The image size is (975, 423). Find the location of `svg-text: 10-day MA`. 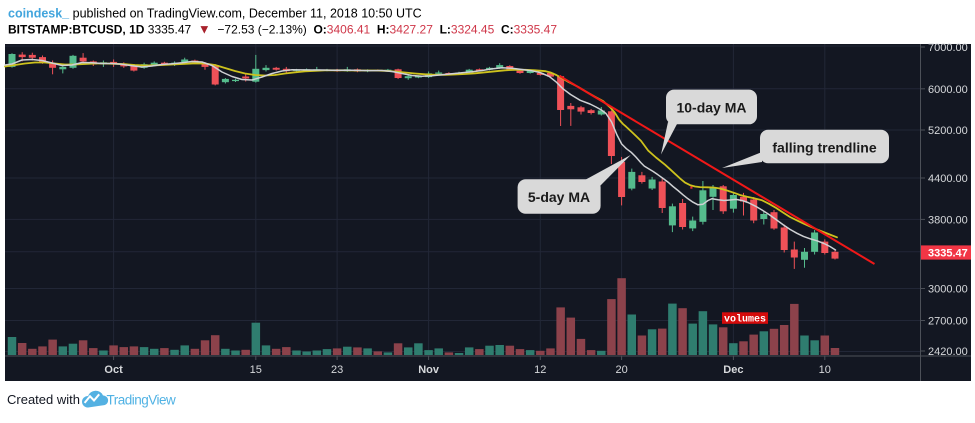

svg-text: 10-day MA is located at coordinates (711, 108).